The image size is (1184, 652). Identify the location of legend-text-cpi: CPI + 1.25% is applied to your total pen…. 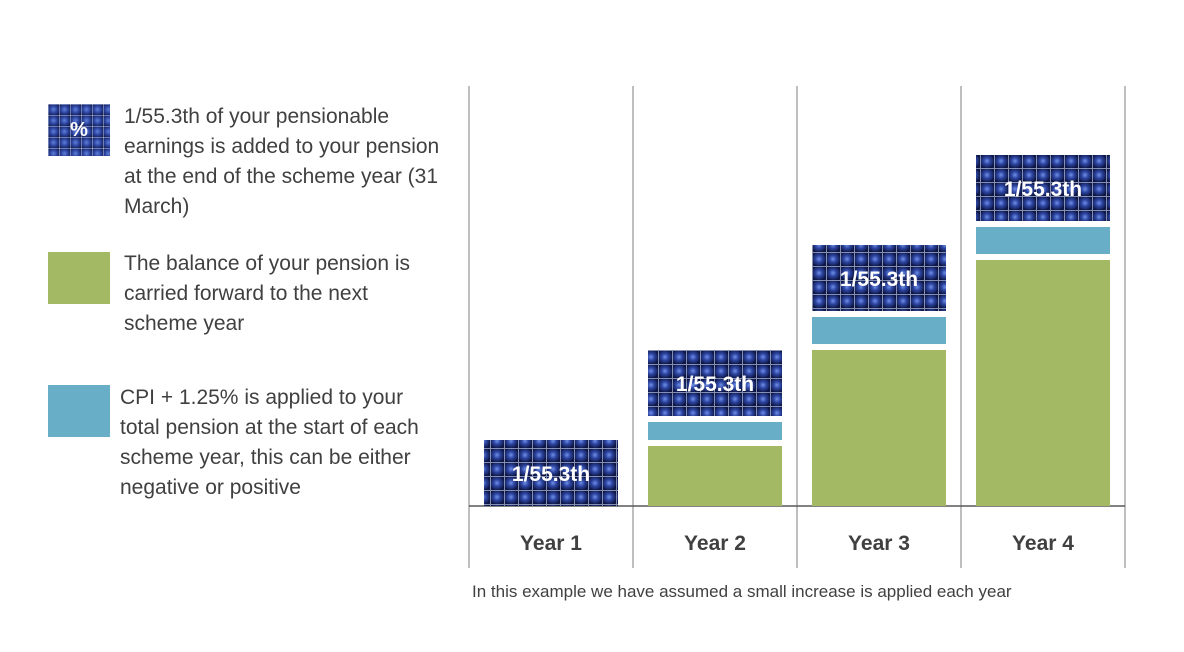
(269, 442).